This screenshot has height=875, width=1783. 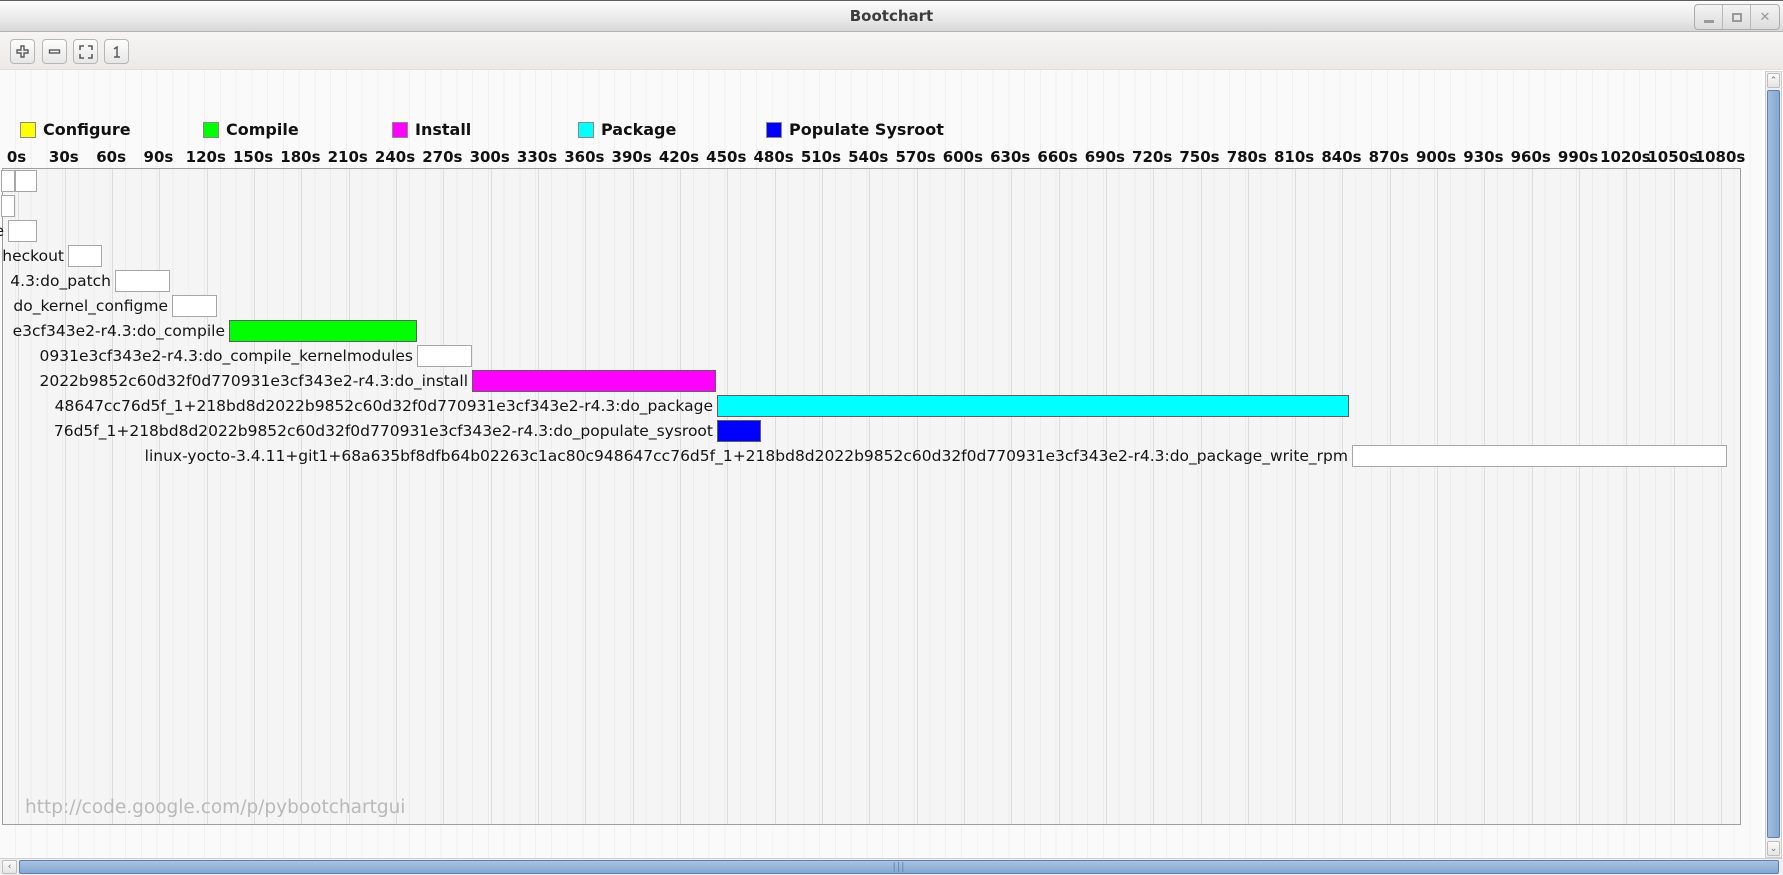 I want to click on axis-tick-label: 630s, so click(x=1010, y=157).